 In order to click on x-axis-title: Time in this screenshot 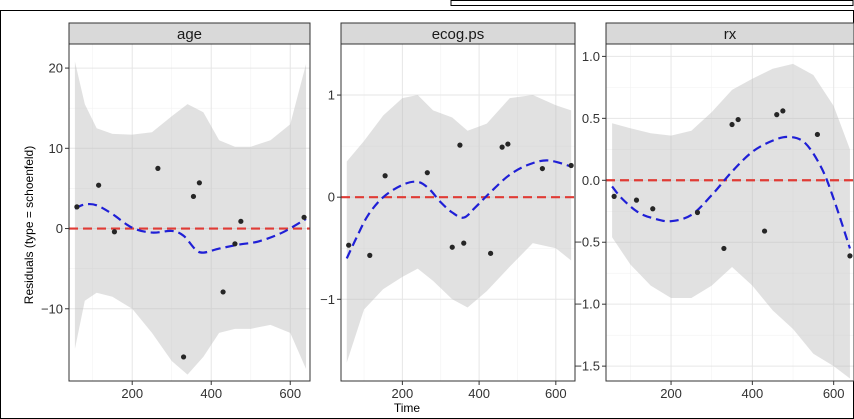, I will do `click(407, 408)`.